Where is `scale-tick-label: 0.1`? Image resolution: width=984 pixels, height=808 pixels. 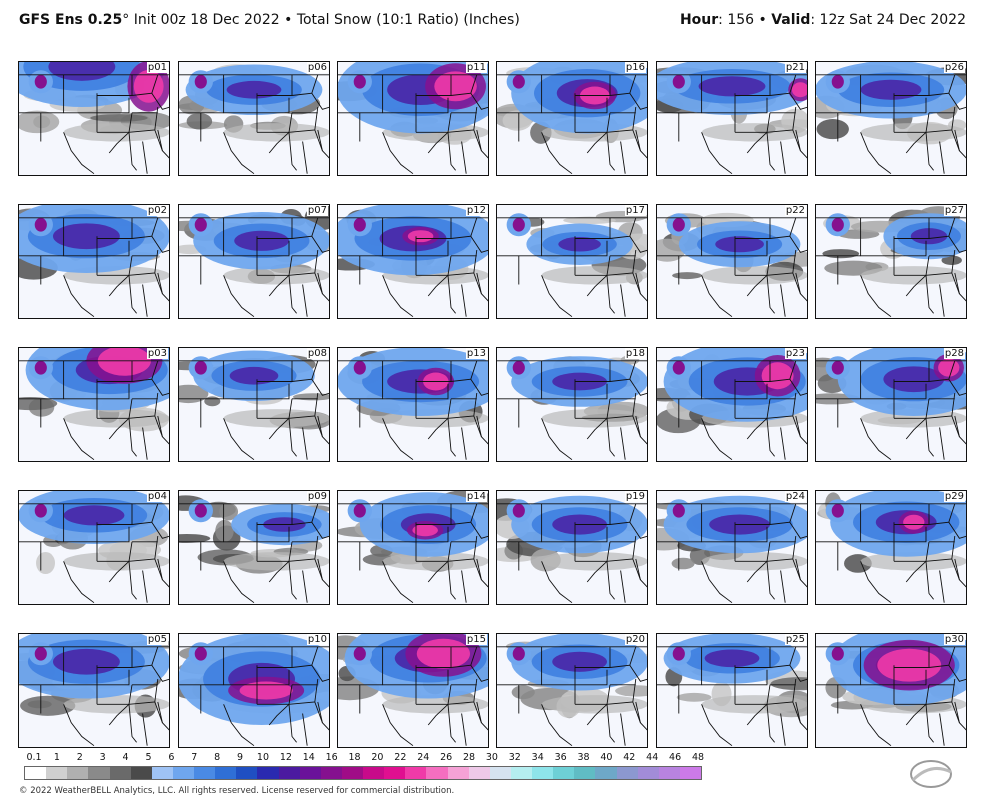 scale-tick-label: 0.1 is located at coordinates (34, 757).